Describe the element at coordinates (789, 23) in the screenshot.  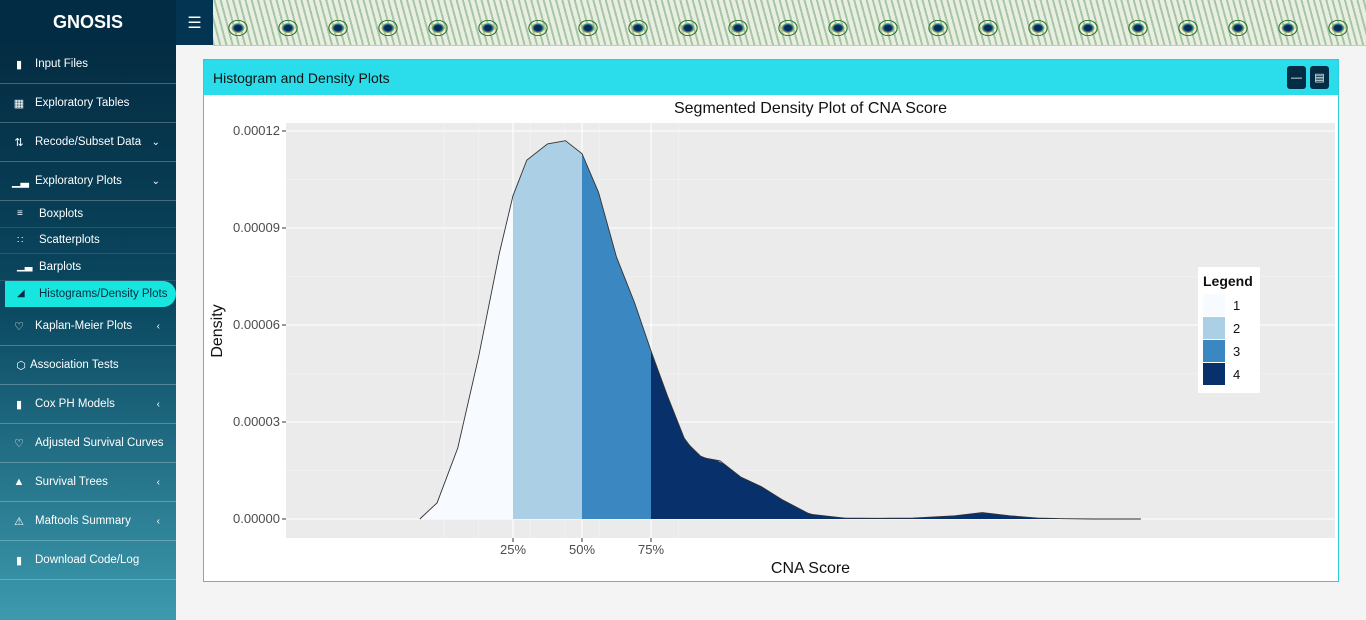
I see `peacock-banner` at that location.